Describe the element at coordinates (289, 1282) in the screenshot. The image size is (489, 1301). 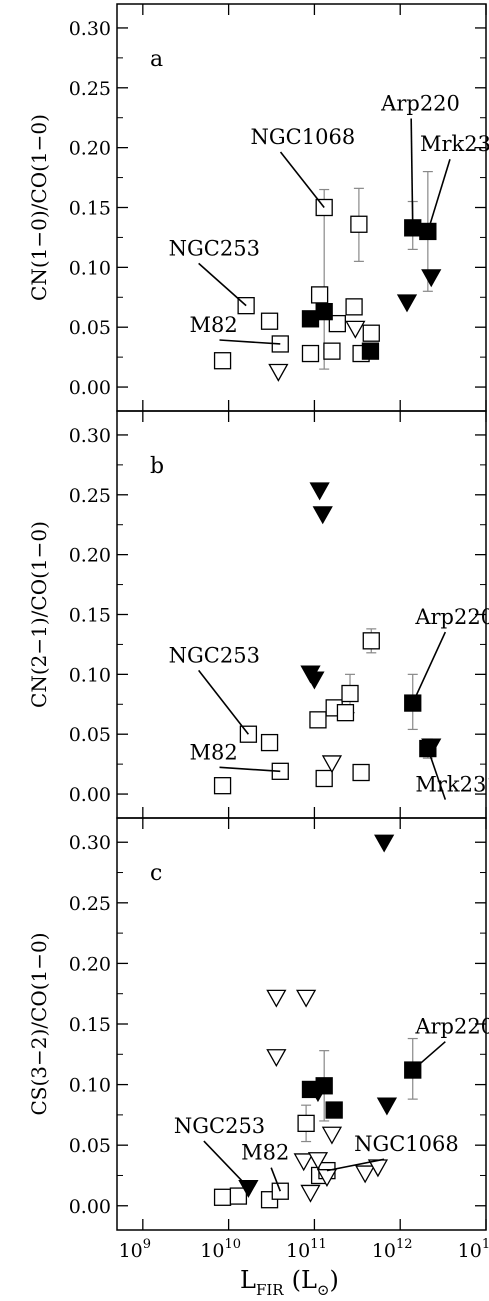
I see `x-axis-label: LFIR (L⊙)` at that location.